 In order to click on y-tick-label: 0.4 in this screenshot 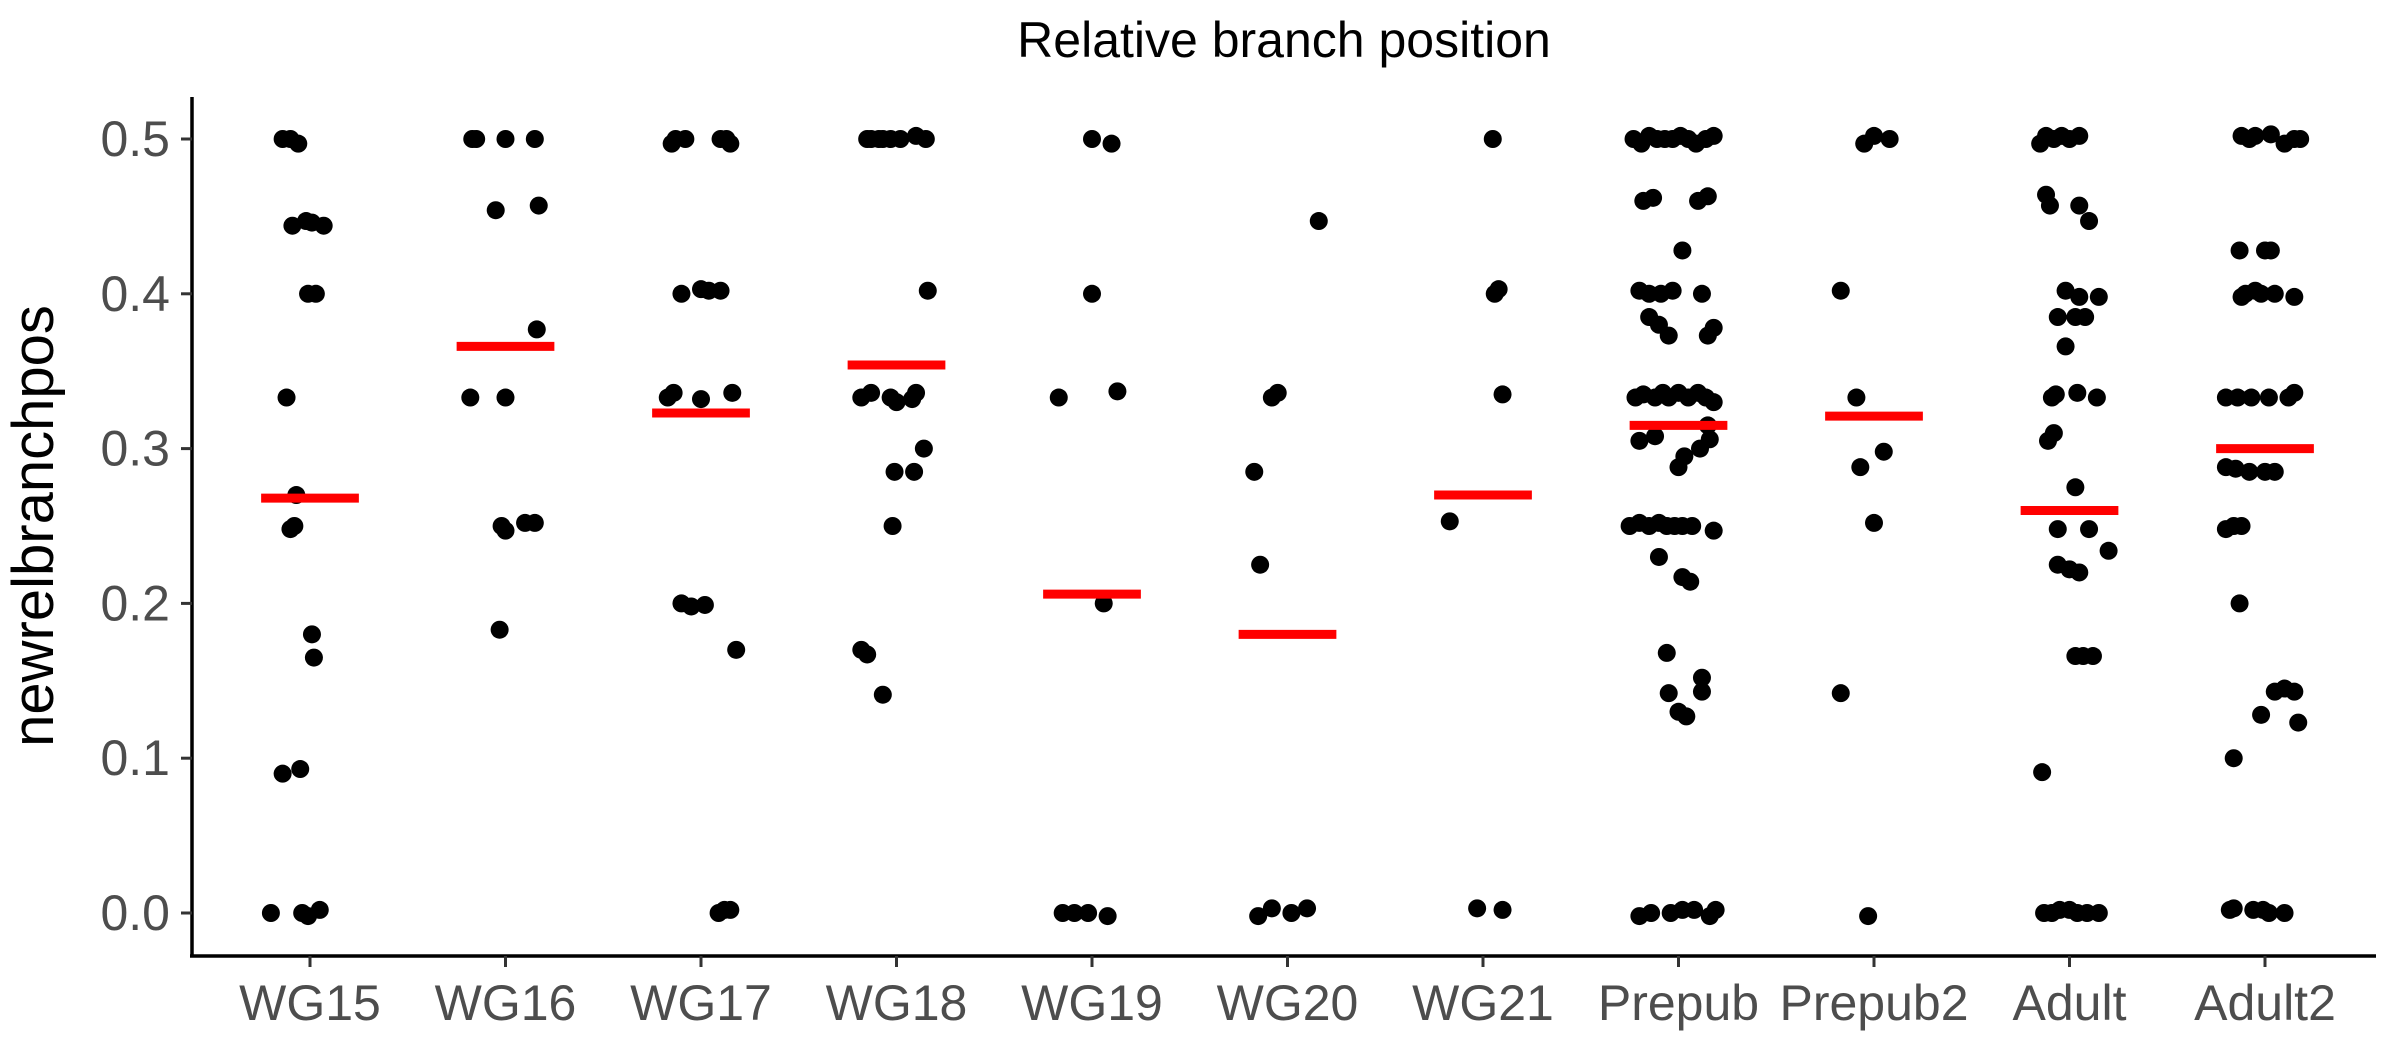, I will do `click(135, 294)`.